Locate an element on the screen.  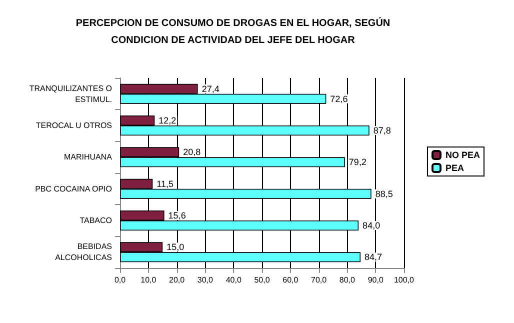
y-tick-label: MARIHUANA is located at coordinates (88, 157).